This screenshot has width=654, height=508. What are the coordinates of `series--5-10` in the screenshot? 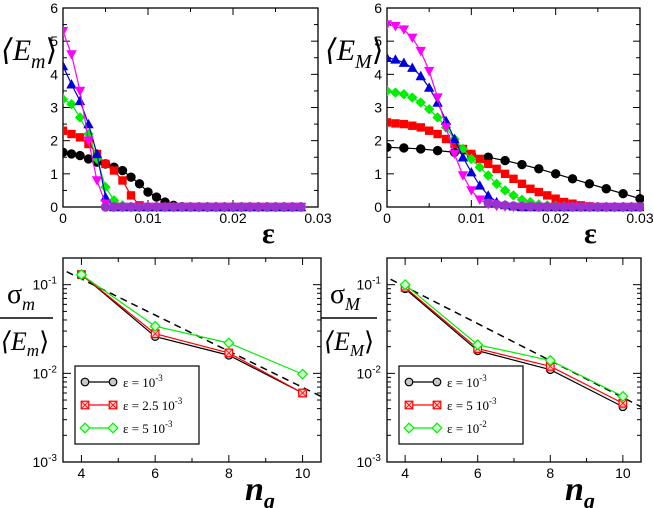 It's located at (192, 324).